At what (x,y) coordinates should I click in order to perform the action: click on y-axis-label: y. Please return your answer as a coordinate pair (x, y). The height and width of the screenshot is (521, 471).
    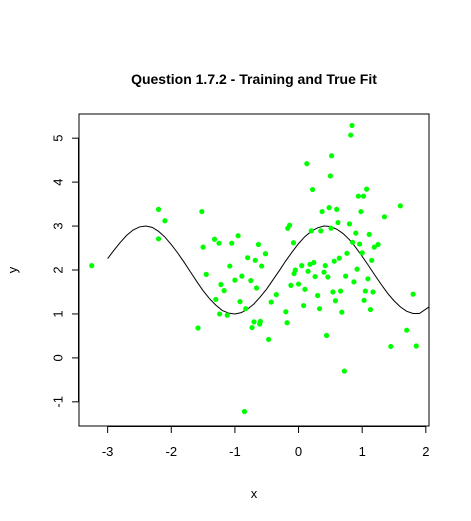
    Looking at the image, I should click on (12, 269).